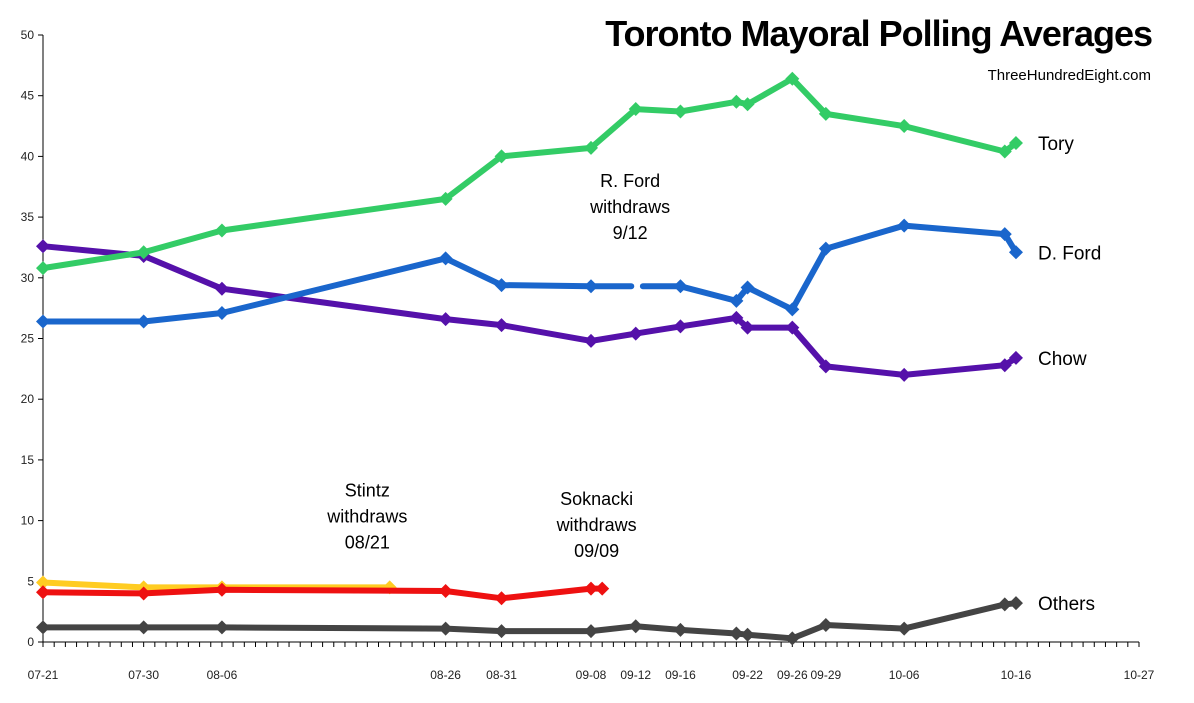 This screenshot has width=1194, height=703. I want to click on series-line-soknacki, so click(323, 593).